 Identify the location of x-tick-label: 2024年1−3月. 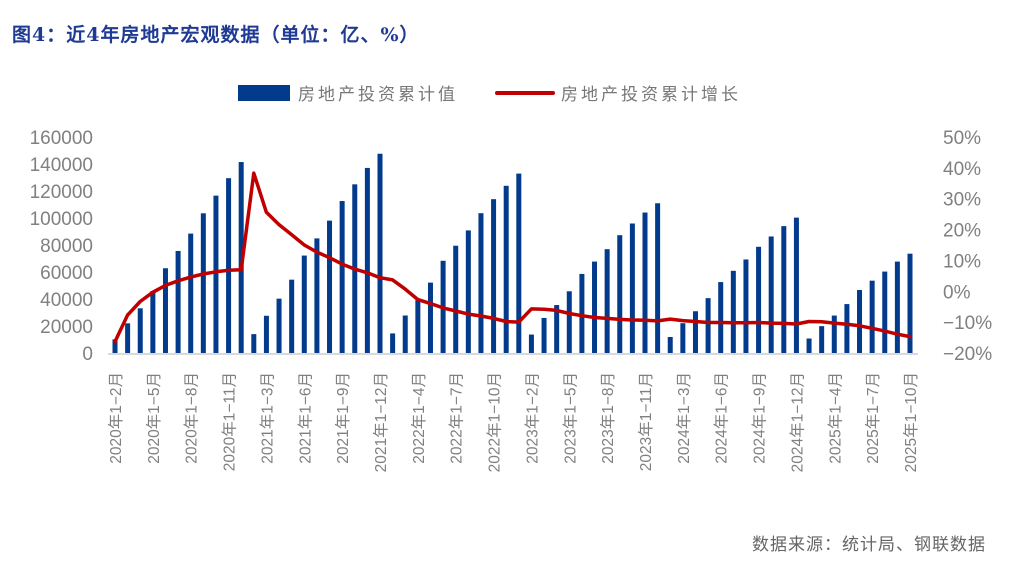
(684, 418).